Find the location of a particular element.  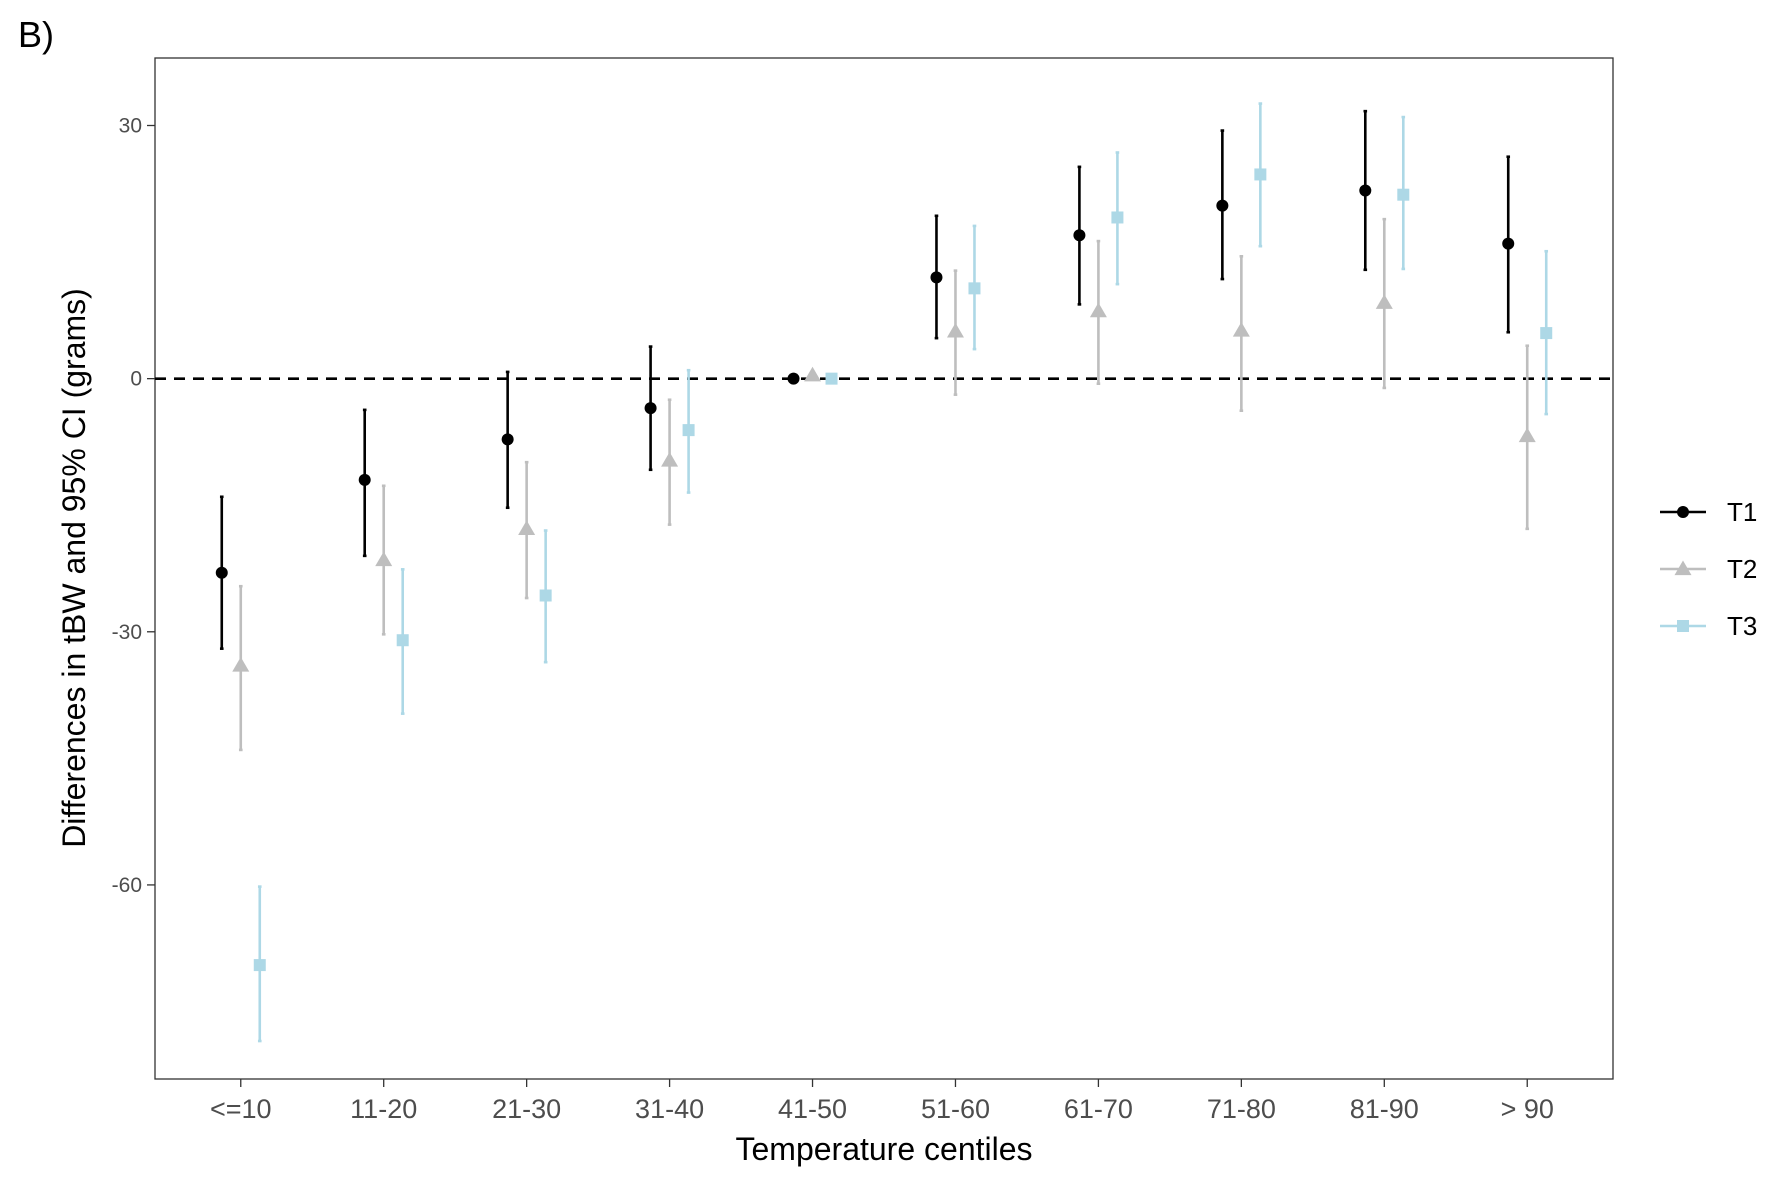

y-tick-label: -60 is located at coordinates (127, 885).